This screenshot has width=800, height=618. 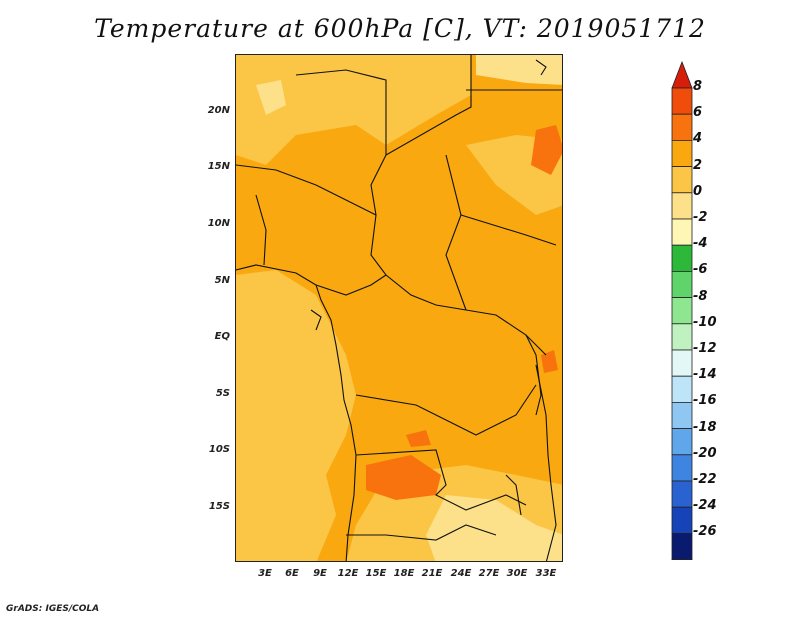 What do you see at coordinates (446, 410) in the screenshot?
I see `border-drc-south` at bounding box center [446, 410].